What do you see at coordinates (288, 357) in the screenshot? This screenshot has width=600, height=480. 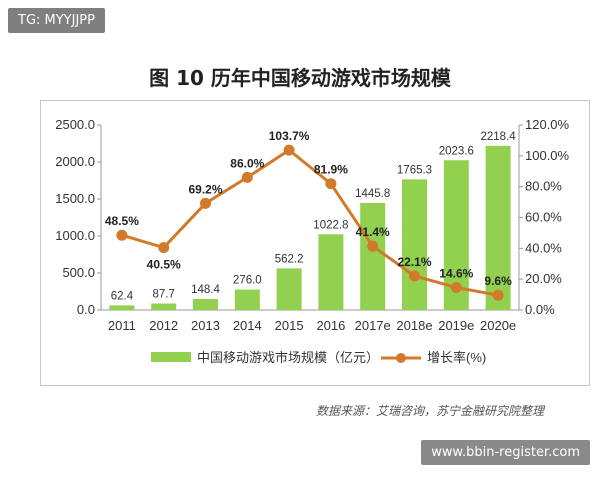 I see `legend-bar-label: 中国移动游戏市场规模（亿元）` at bounding box center [288, 357].